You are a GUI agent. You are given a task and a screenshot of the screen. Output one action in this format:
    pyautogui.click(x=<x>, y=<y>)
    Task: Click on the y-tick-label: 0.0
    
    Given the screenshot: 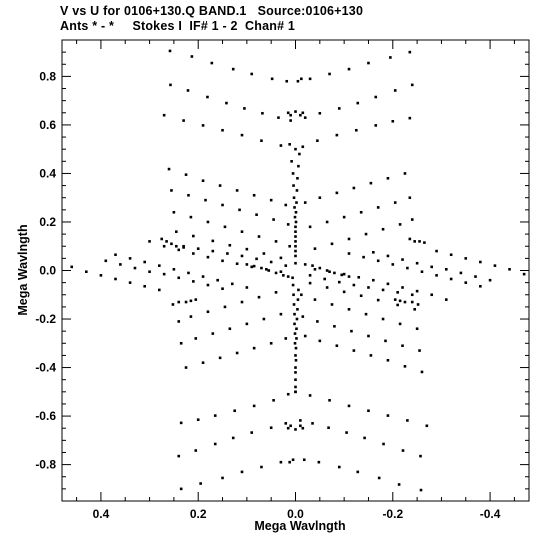 What is the action you would take?
    pyautogui.click(x=47, y=271)
    